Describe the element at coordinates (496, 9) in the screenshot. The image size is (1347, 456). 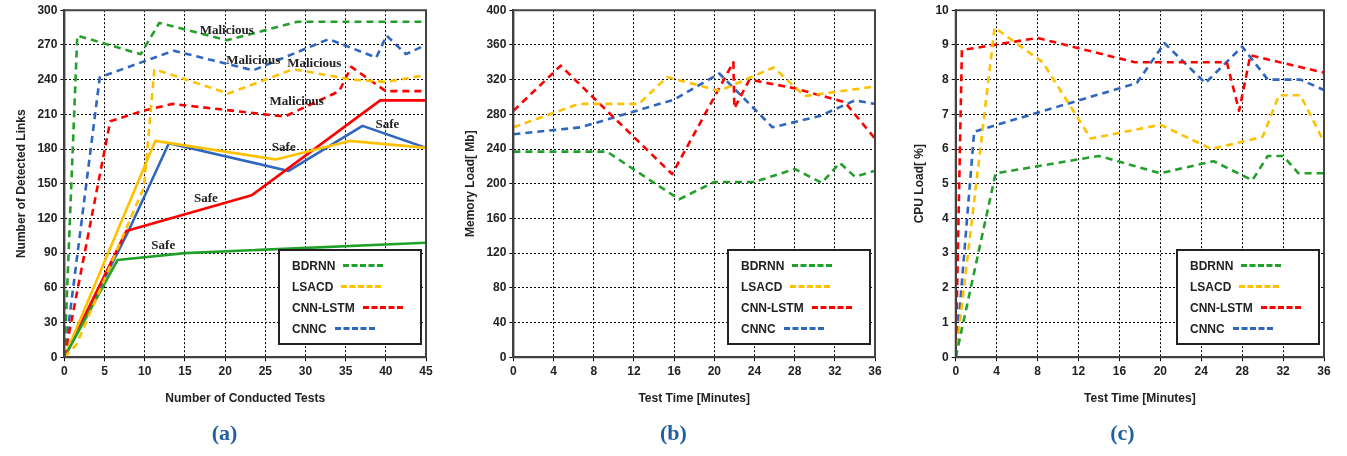
I see `y-tick-label: 400` at that location.